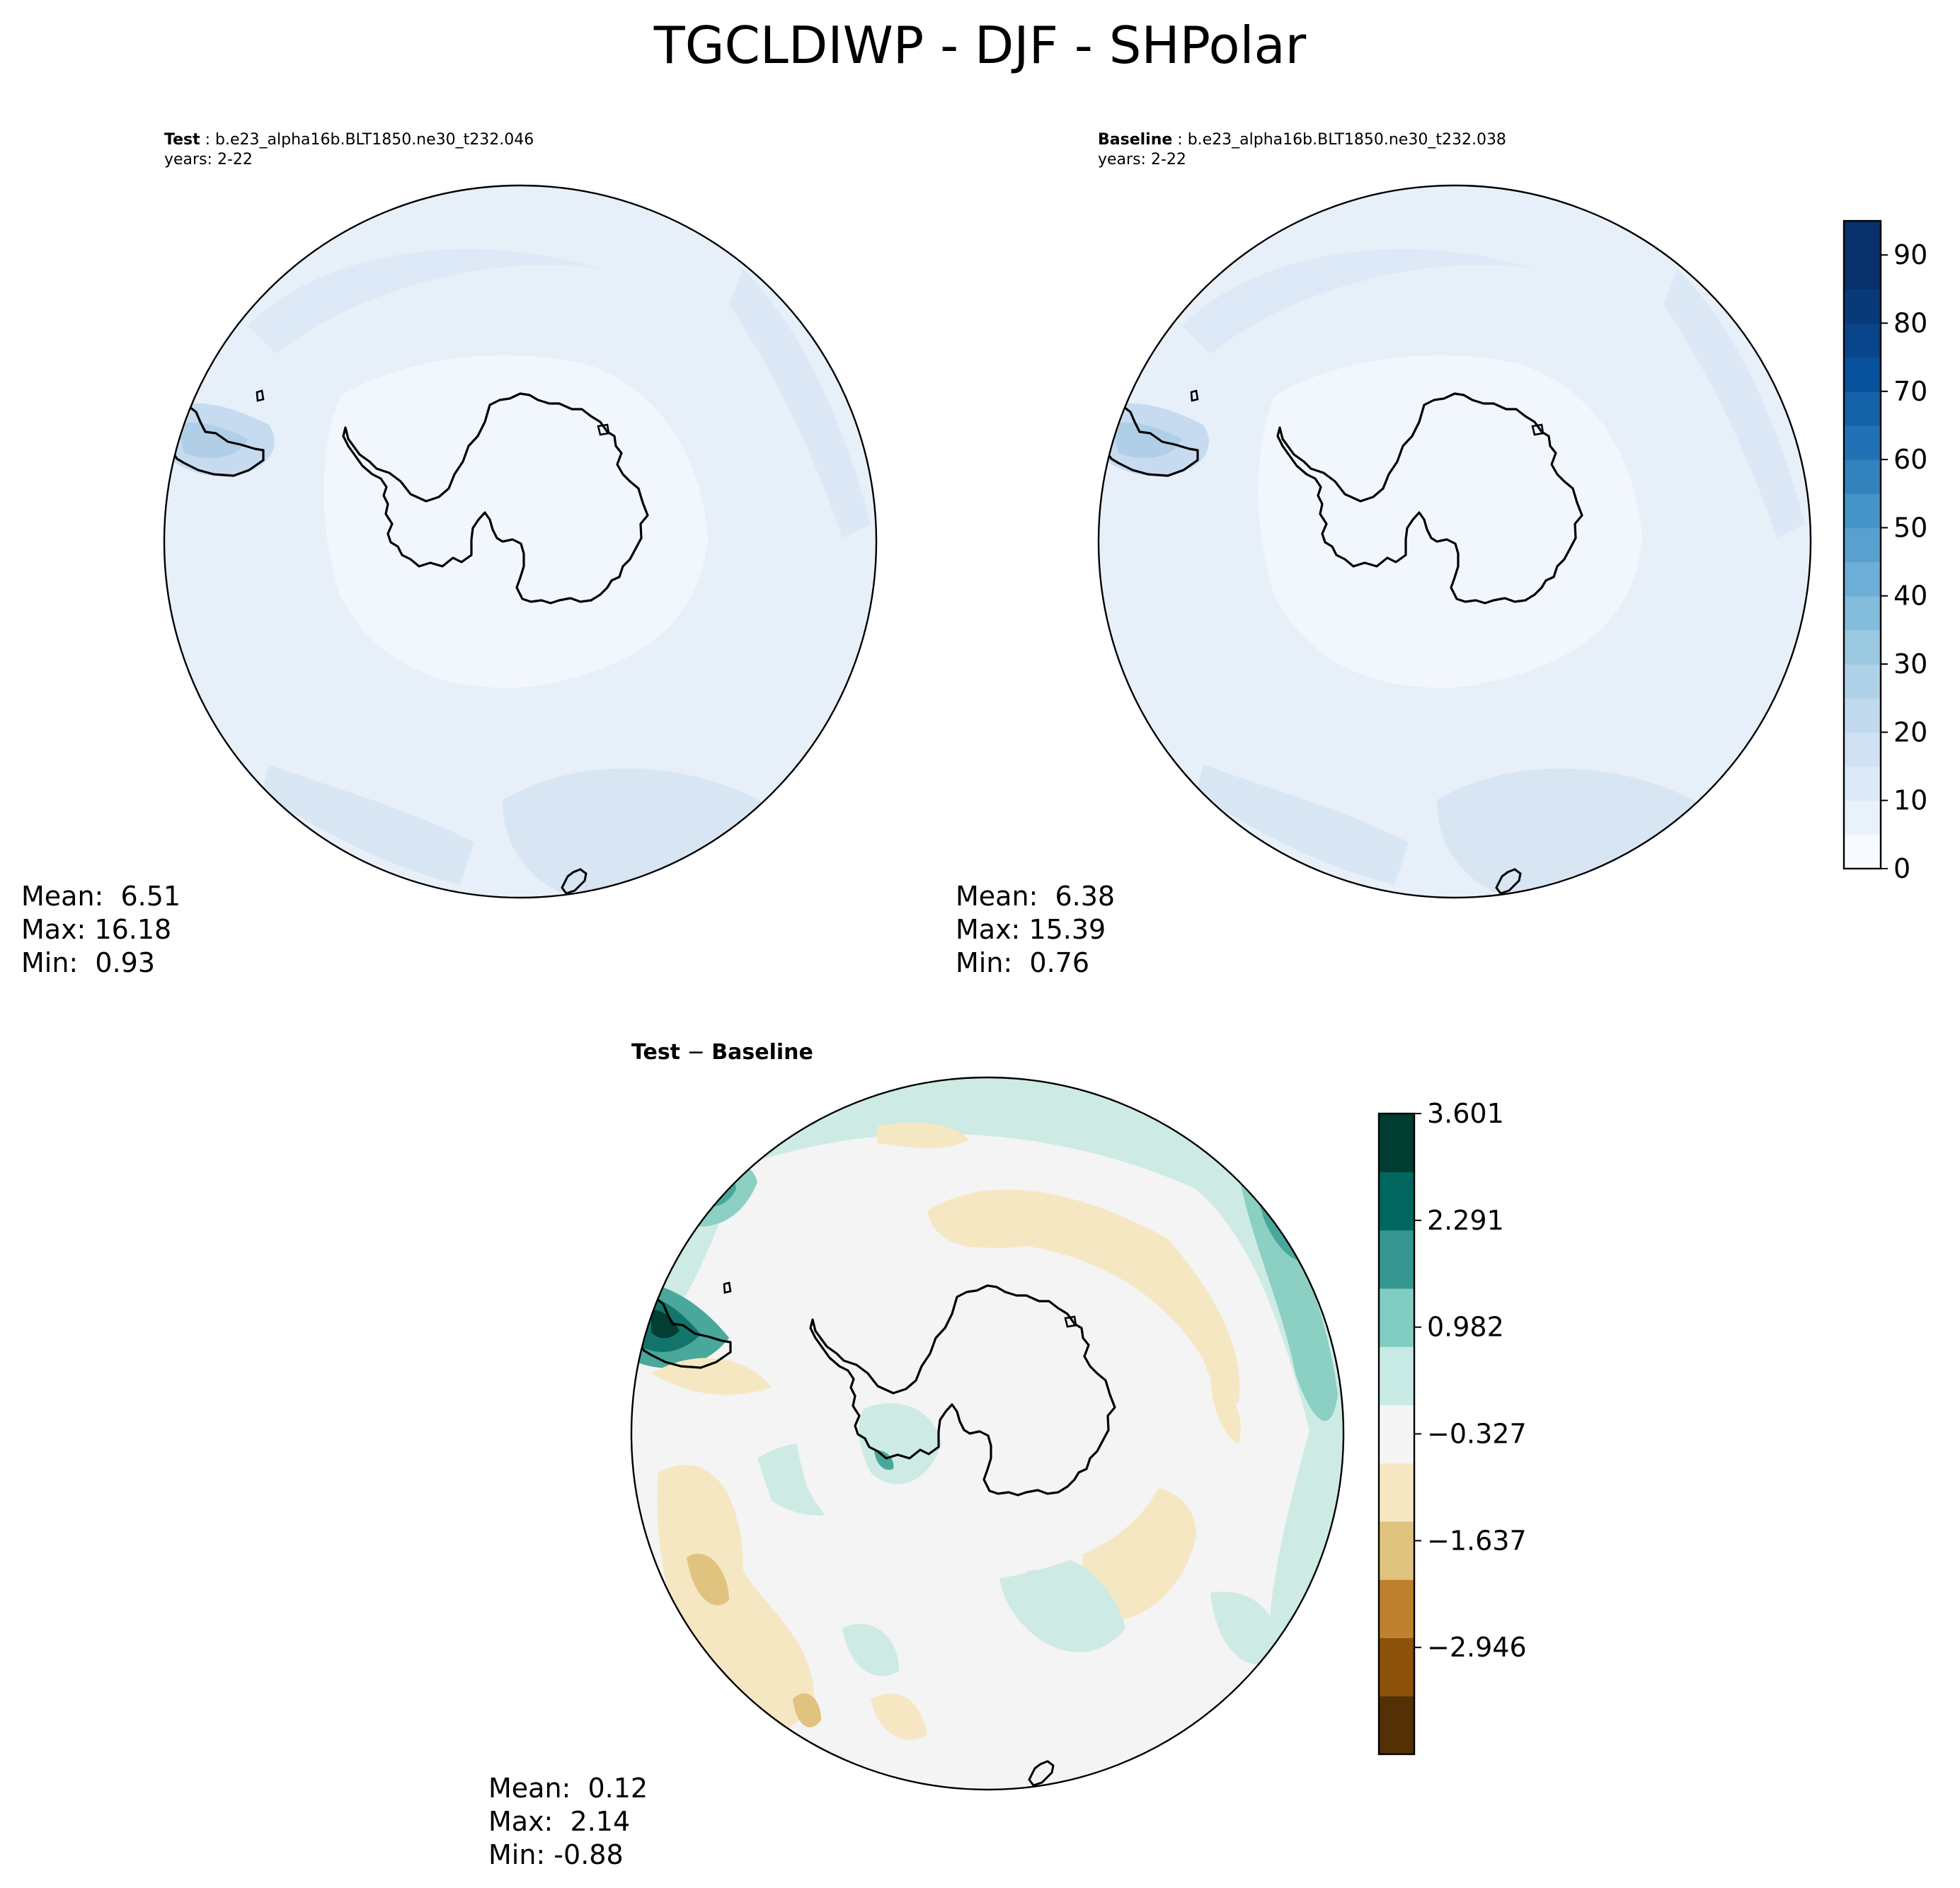 Image resolution: width=1960 pixels, height=1888 pixels. What do you see at coordinates (1910, 664) in the screenshot?
I see `colorbar-tick-label: 30` at bounding box center [1910, 664].